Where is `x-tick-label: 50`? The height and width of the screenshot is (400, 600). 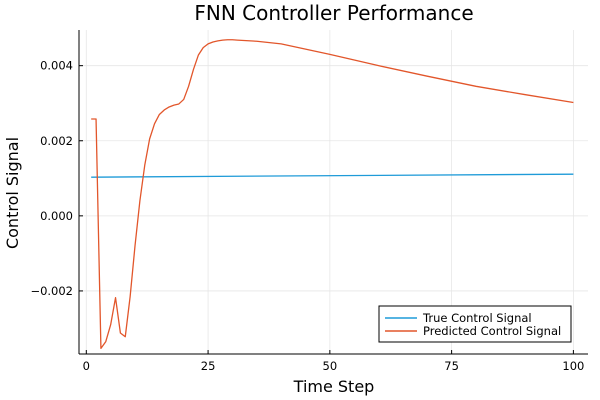
x-tick-label: 50 is located at coordinates (330, 366).